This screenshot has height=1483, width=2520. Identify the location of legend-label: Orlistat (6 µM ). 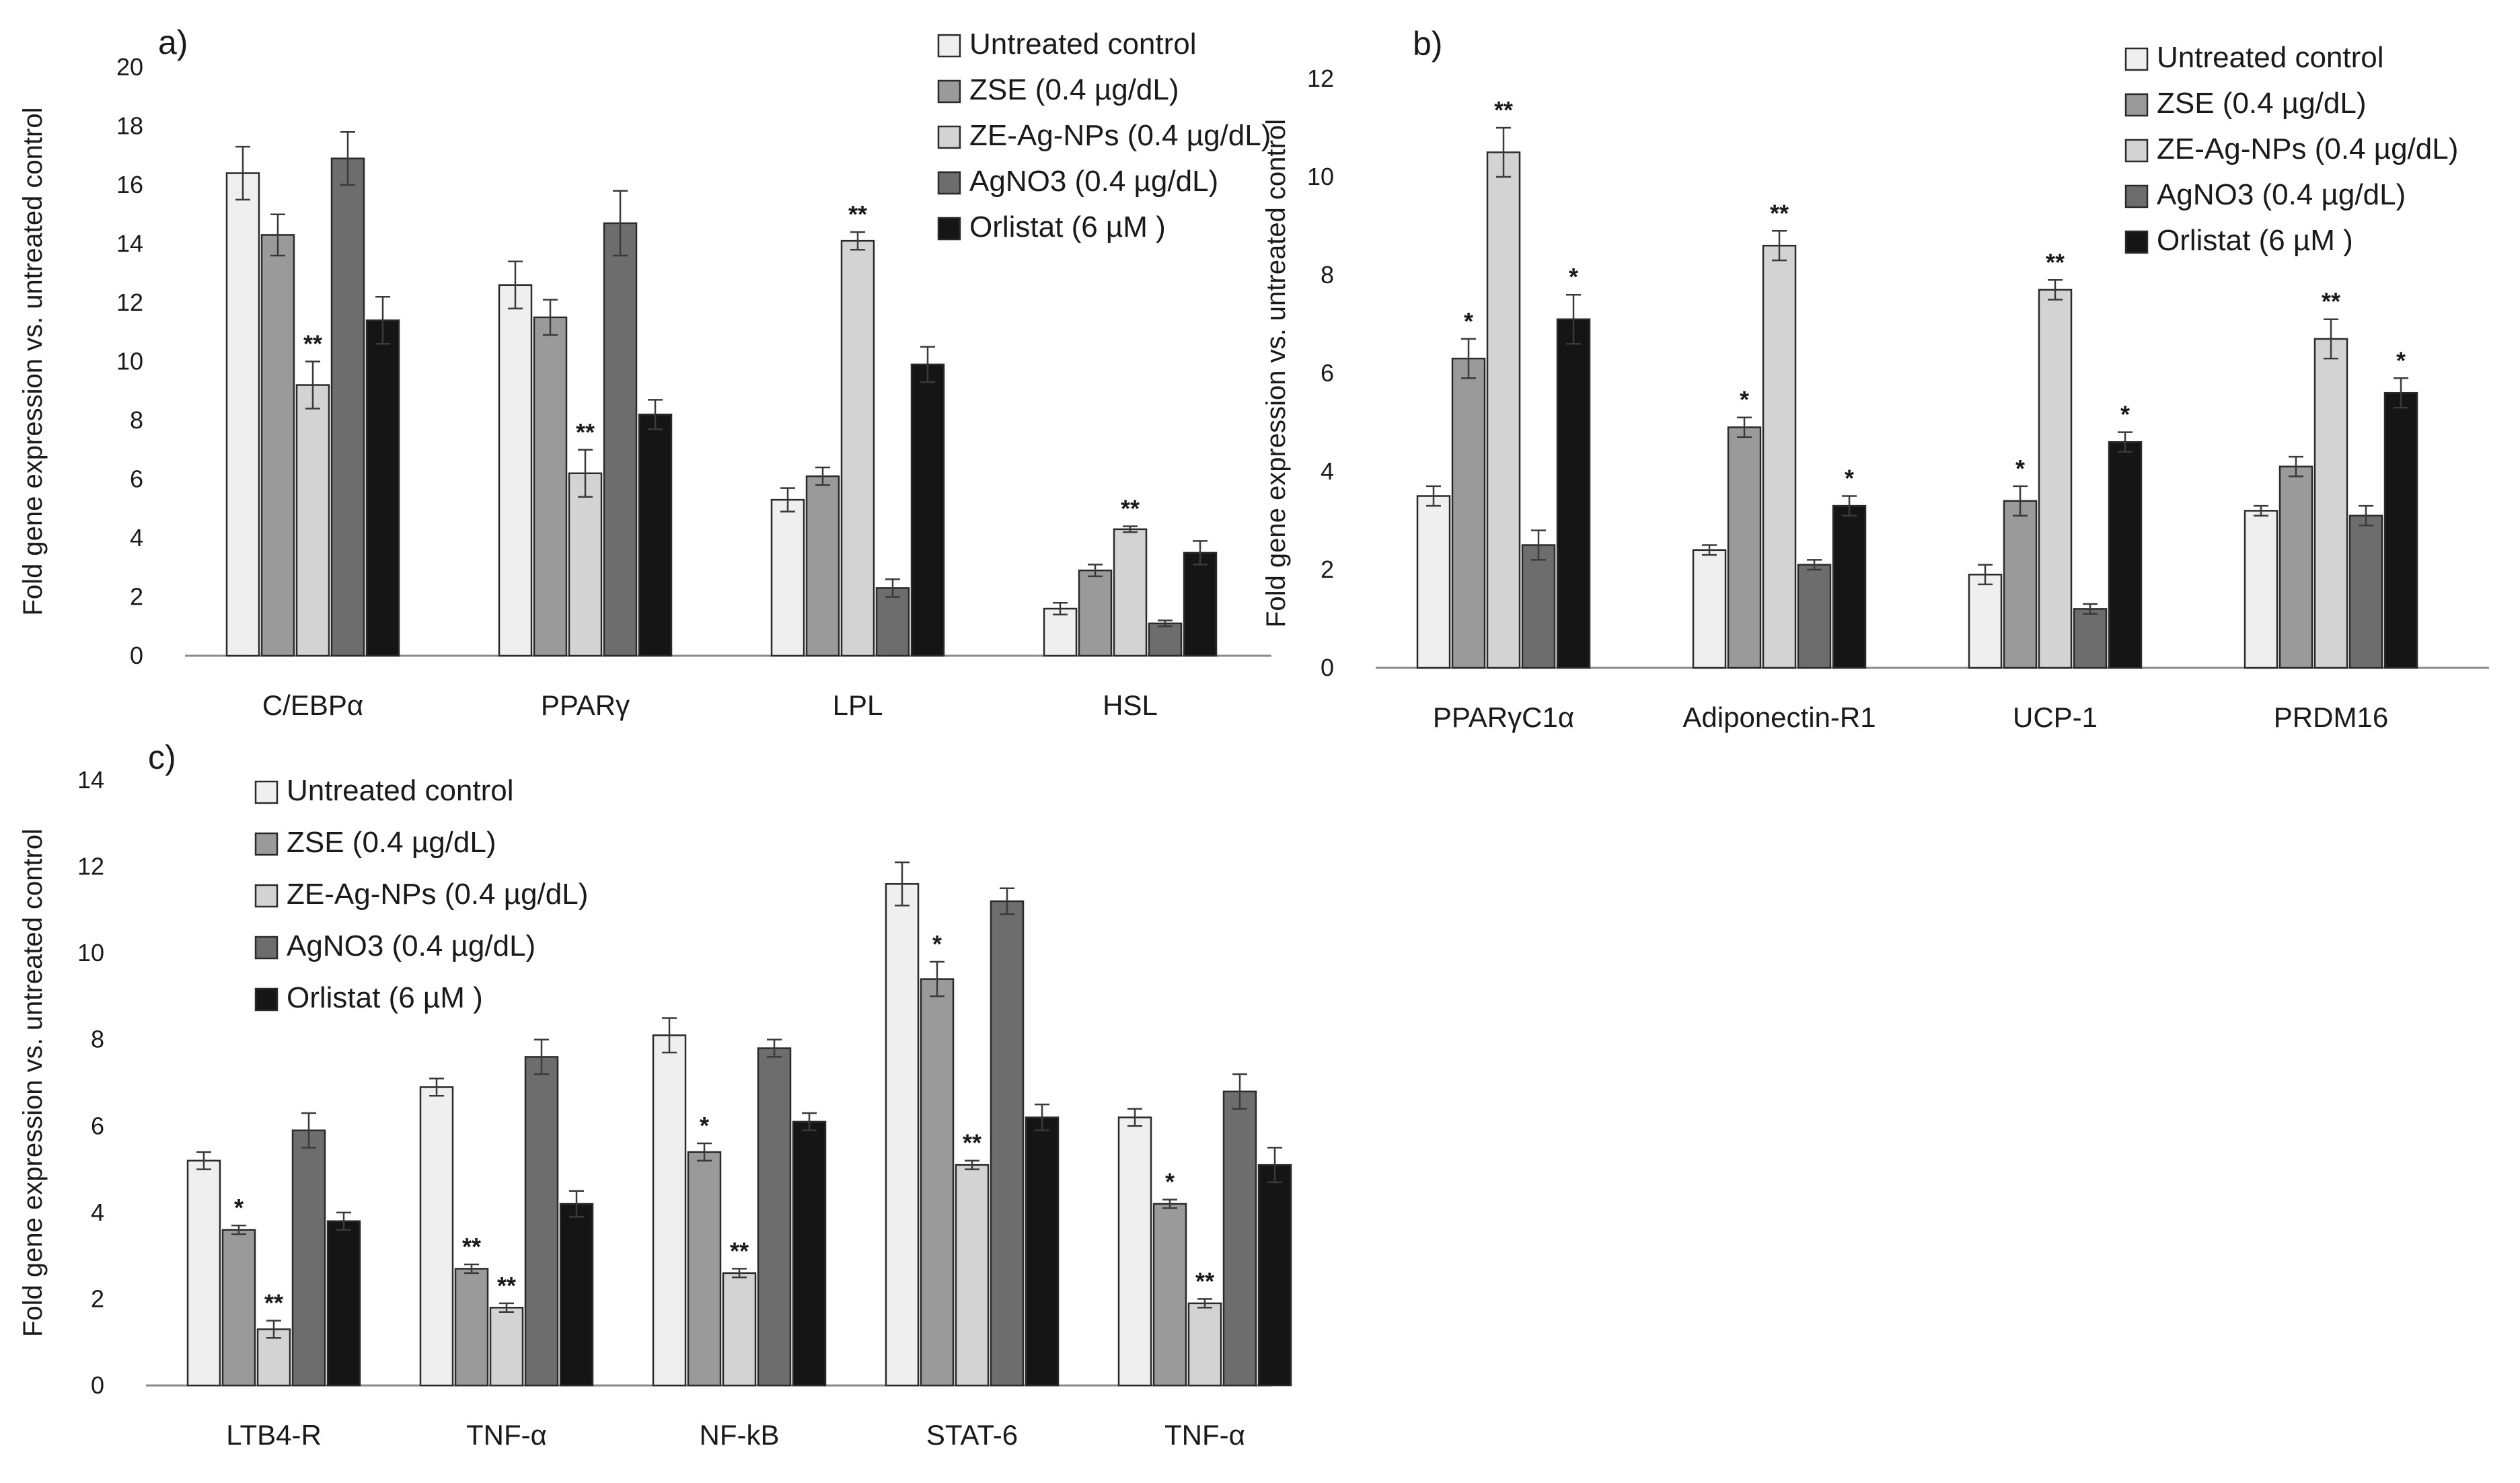
(2255, 240).